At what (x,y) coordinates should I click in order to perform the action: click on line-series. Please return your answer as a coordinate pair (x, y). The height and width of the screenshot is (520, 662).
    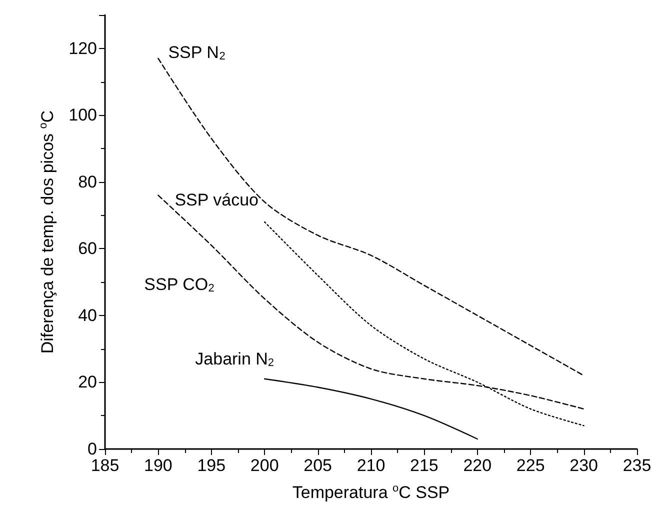
    Looking at the image, I should click on (371, 409).